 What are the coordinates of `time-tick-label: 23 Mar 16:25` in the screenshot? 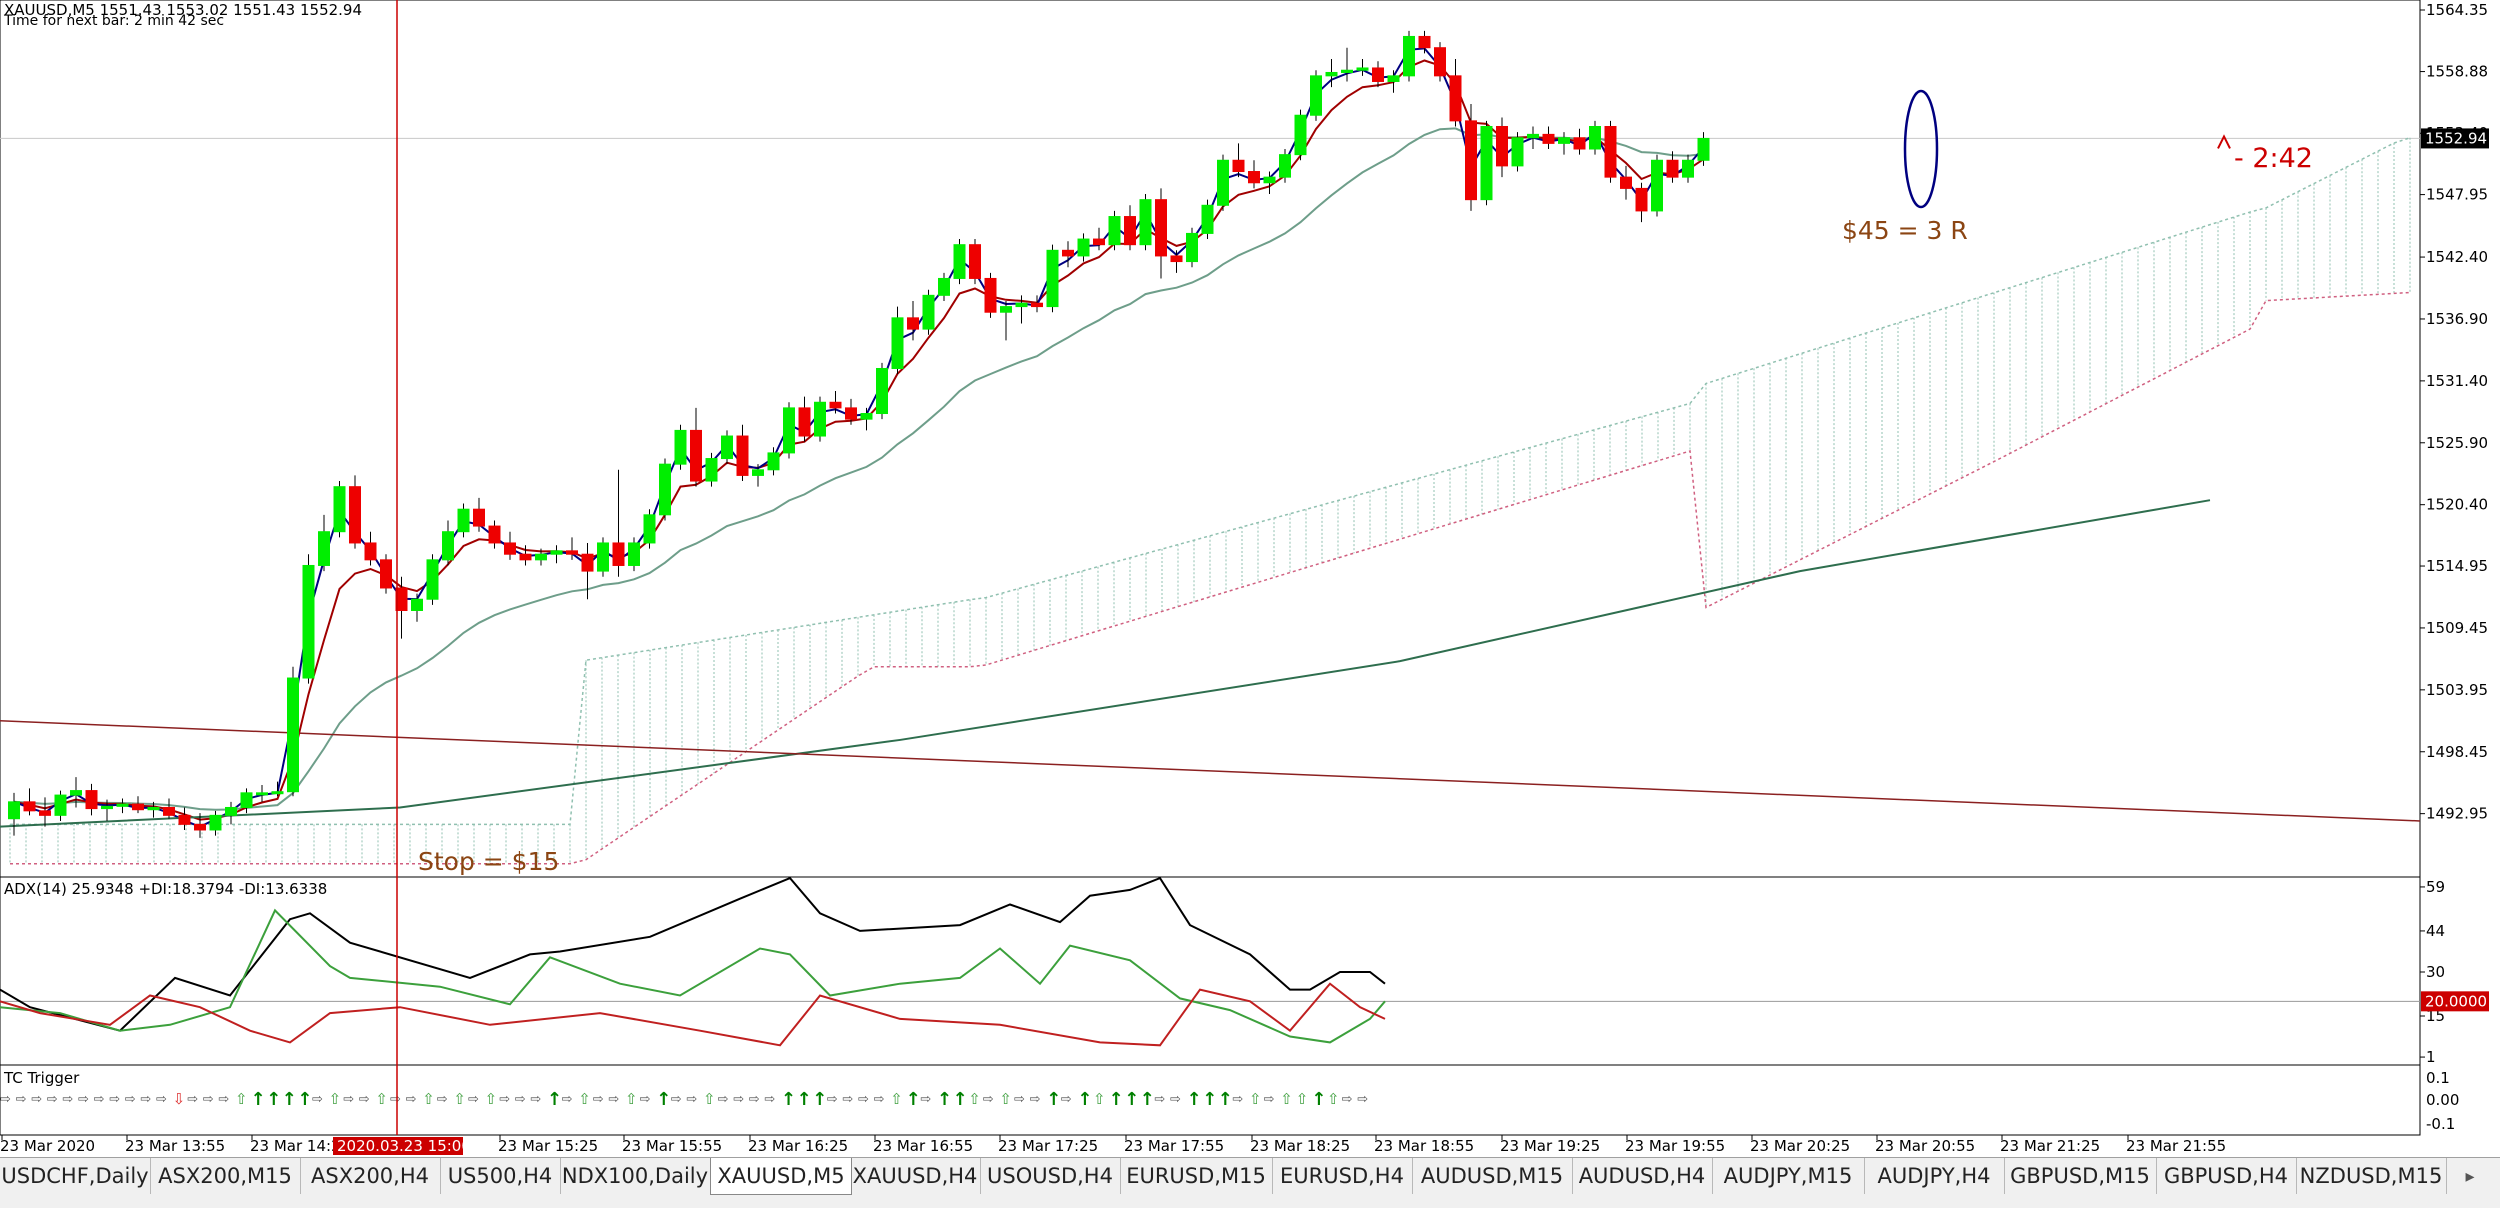 It's located at (798, 1146).